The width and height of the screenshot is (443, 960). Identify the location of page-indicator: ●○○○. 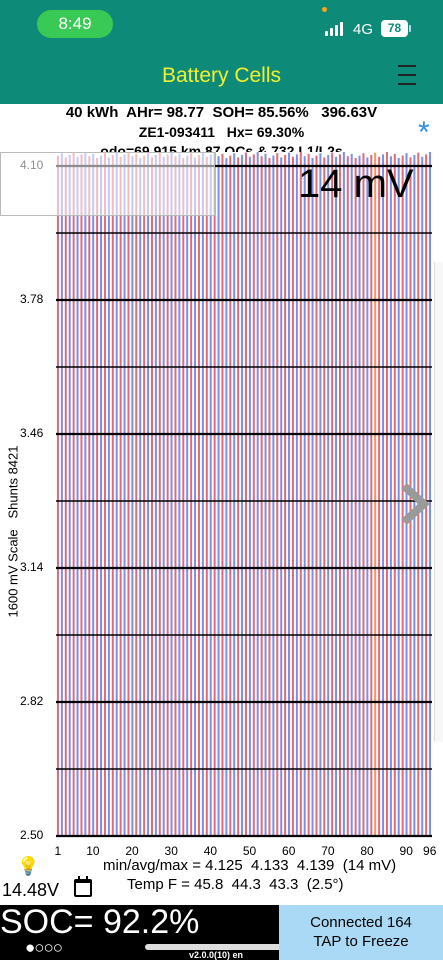
(44, 947).